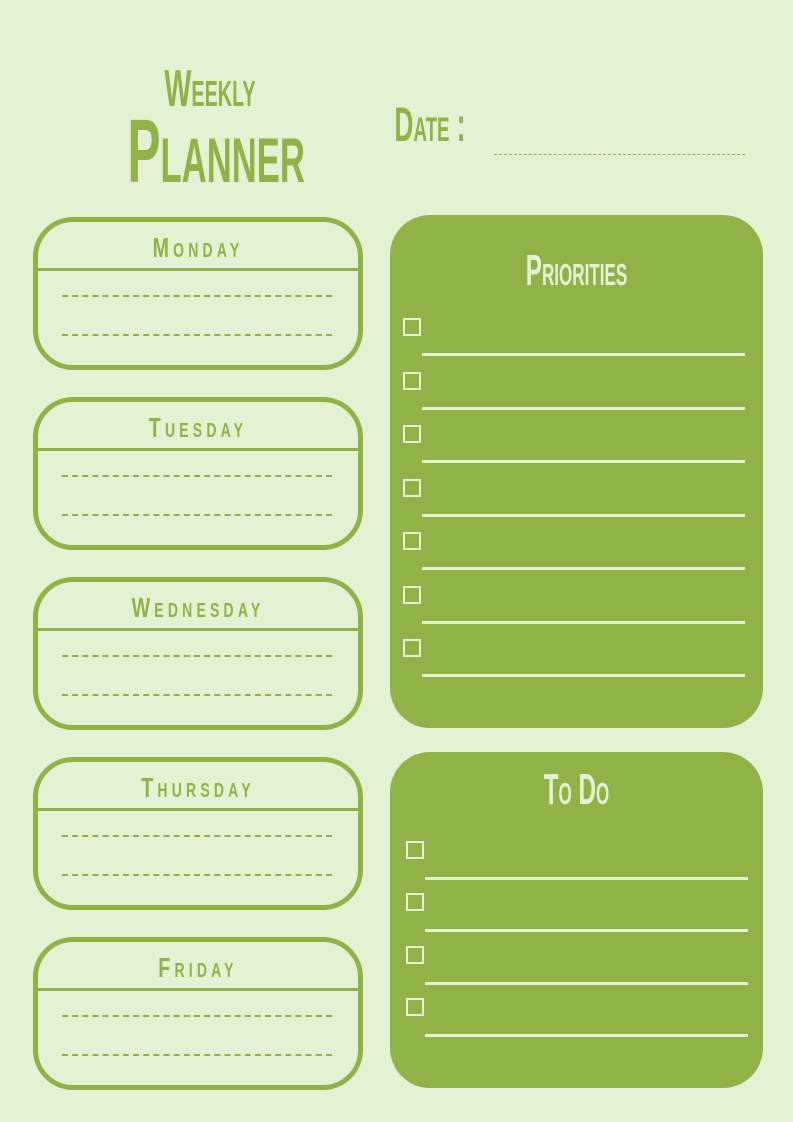 The image size is (793, 1122). What do you see at coordinates (210, 89) in the screenshot?
I see `title-weekly: Weekly` at bounding box center [210, 89].